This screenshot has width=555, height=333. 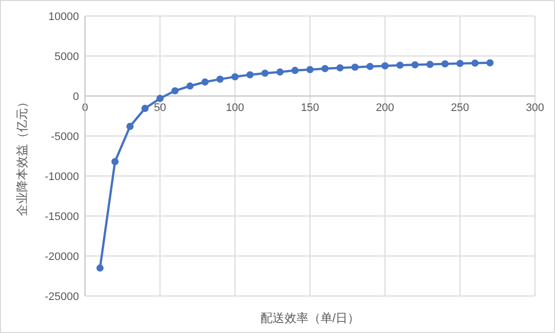 I want to click on y-axis-title: 企业降本效益（亿元）, so click(x=22, y=156).